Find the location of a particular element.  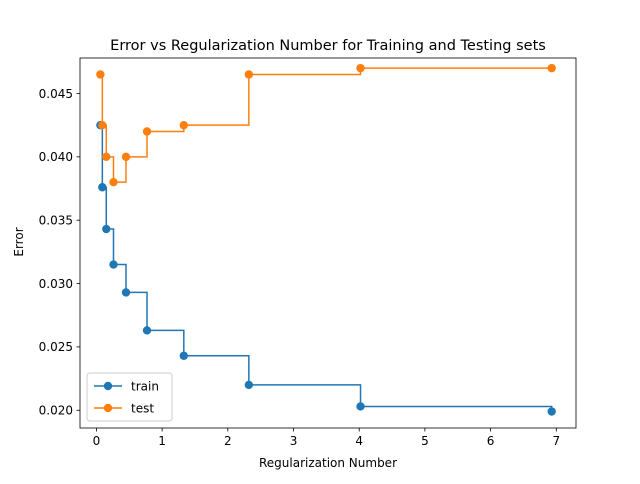

y-tick-label-2: 0.030 is located at coordinates (56, 284).